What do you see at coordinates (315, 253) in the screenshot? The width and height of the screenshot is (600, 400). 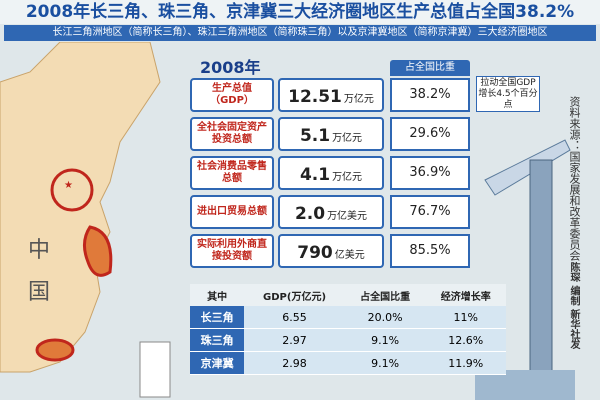 I see `value-number: 790` at bounding box center [315, 253].